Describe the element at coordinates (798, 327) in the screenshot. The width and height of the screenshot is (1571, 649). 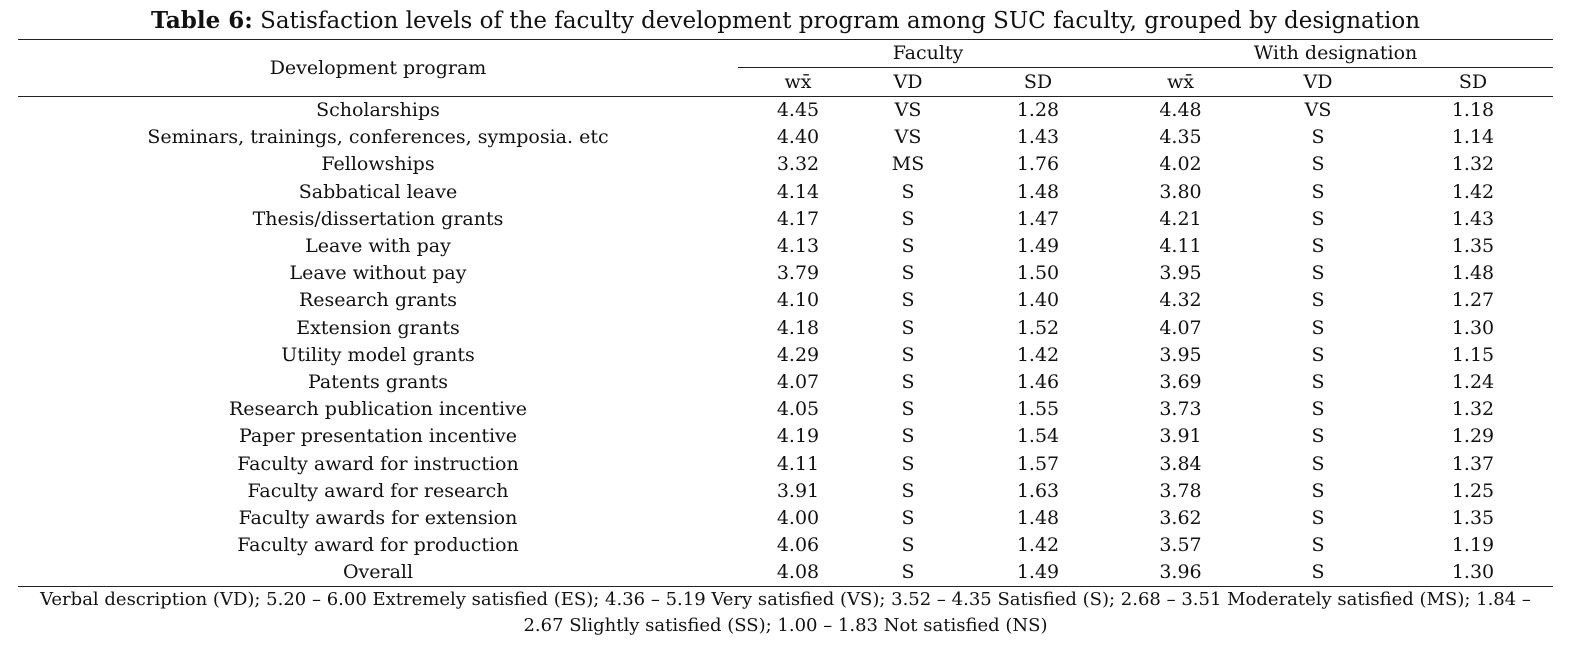
I see `table-cell: 4.18` at that location.